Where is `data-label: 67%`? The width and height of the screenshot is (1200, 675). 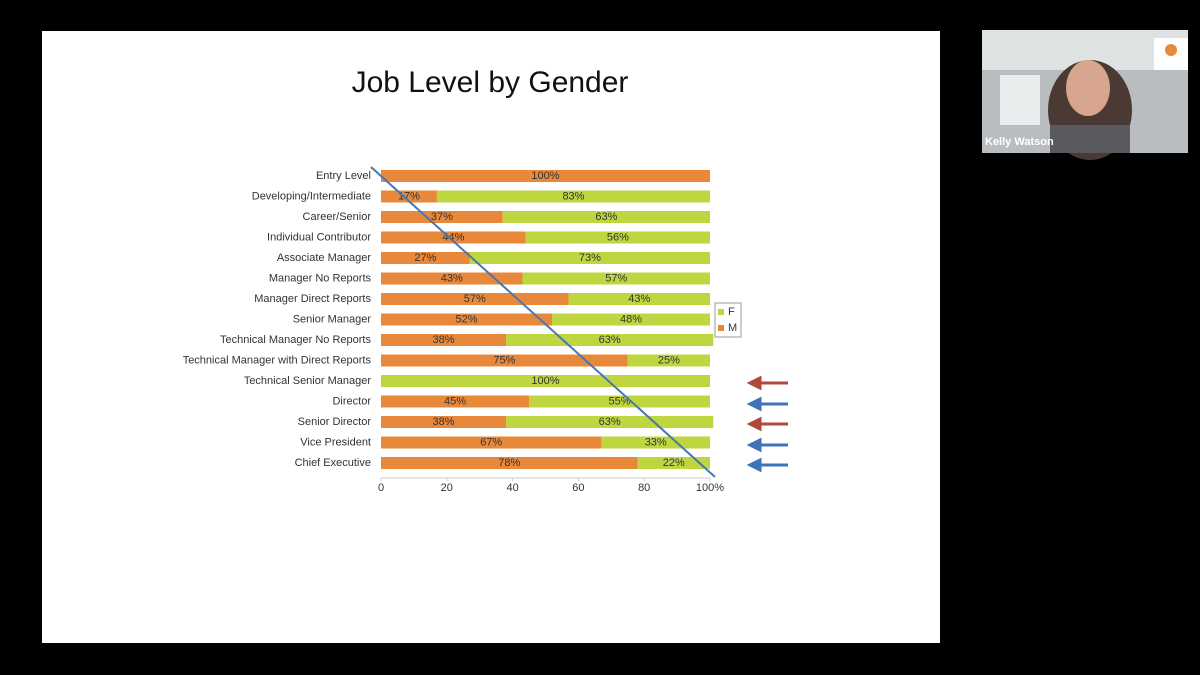 data-label: 67% is located at coordinates (491, 442).